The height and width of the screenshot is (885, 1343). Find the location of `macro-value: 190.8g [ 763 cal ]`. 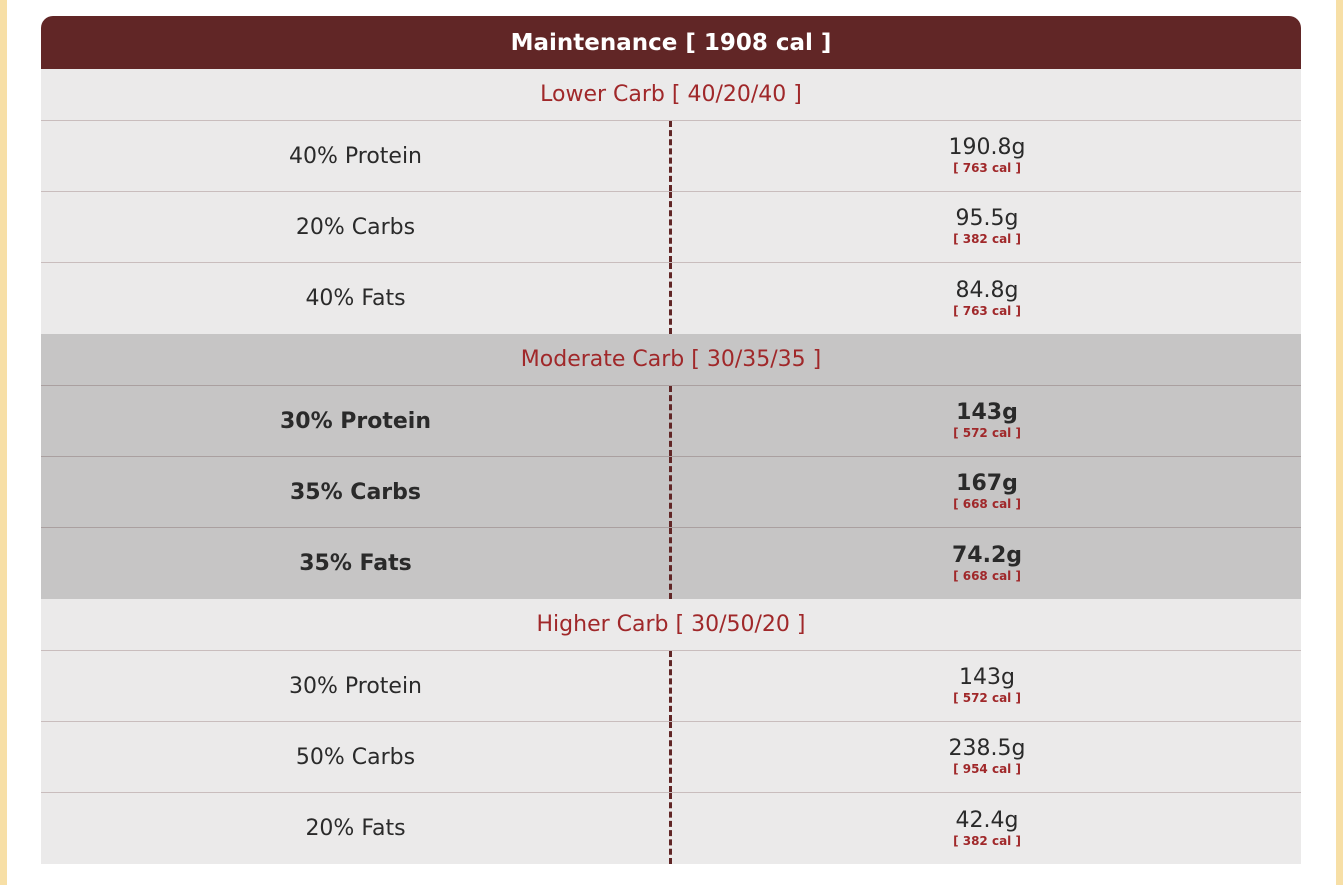

macro-value: 190.8g [ 763 cal ] is located at coordinates (987, 156).